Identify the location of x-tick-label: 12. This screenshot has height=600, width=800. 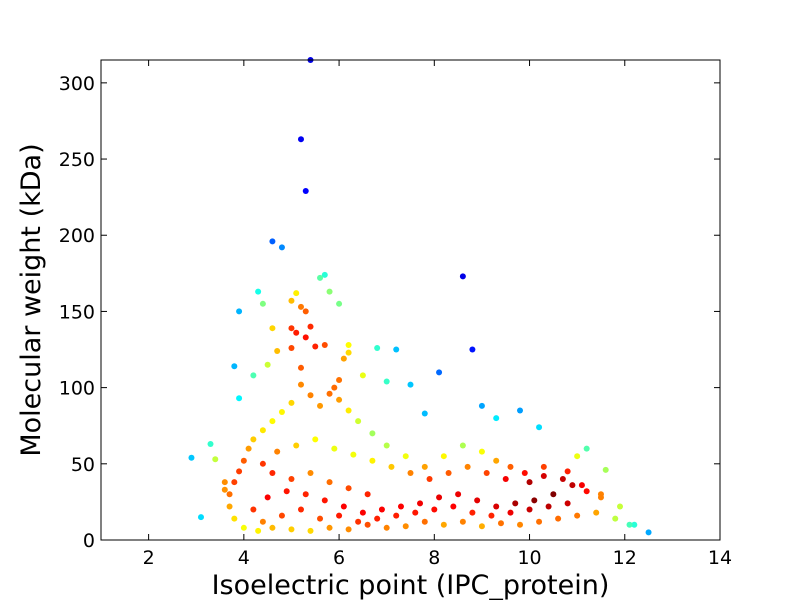
(625, 558).